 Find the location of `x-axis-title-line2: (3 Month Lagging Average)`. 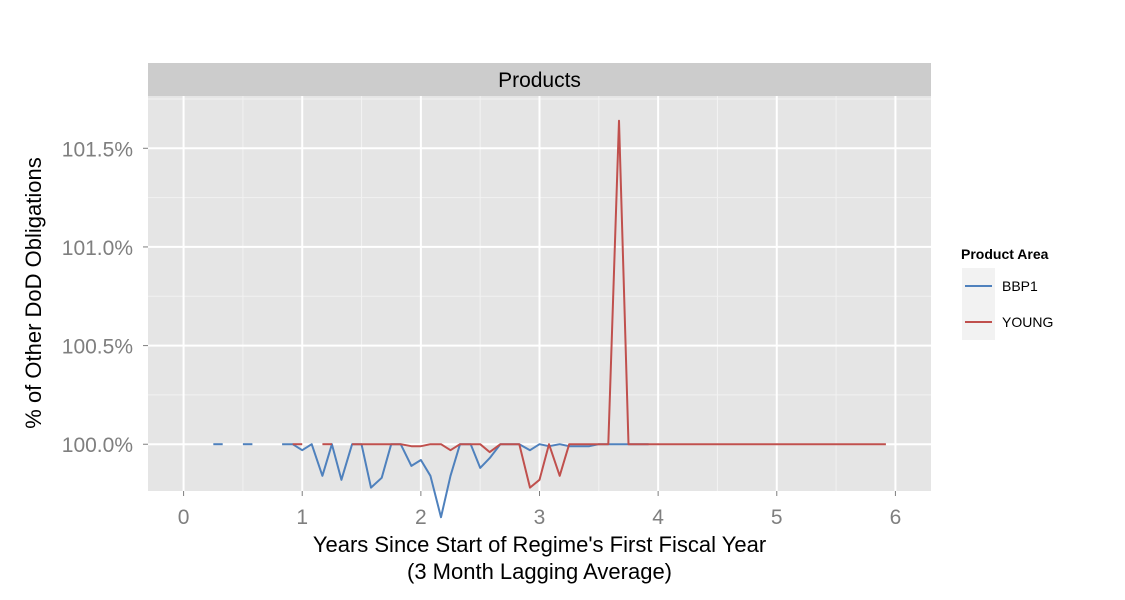

x-axis-title-line2: (3 Month Lagging Average) is located at coordinates (539, 571).